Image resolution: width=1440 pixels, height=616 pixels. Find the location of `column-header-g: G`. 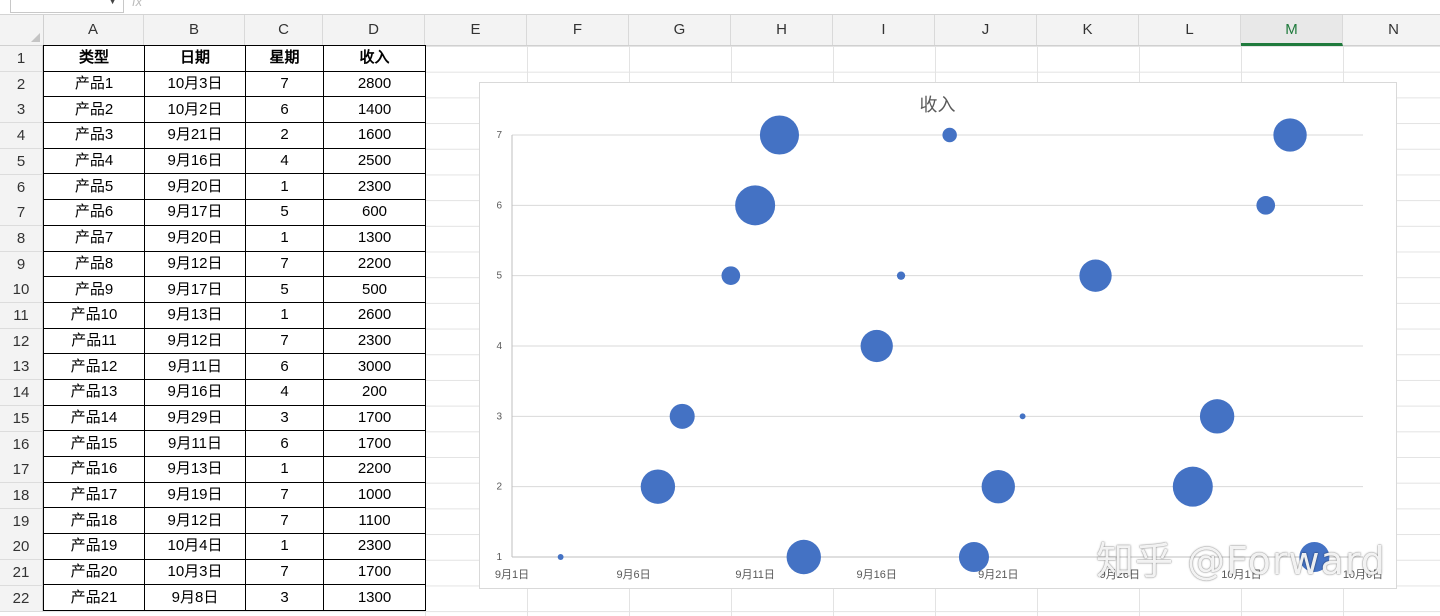

column-header-g: G is located at coordinates (680, 30).